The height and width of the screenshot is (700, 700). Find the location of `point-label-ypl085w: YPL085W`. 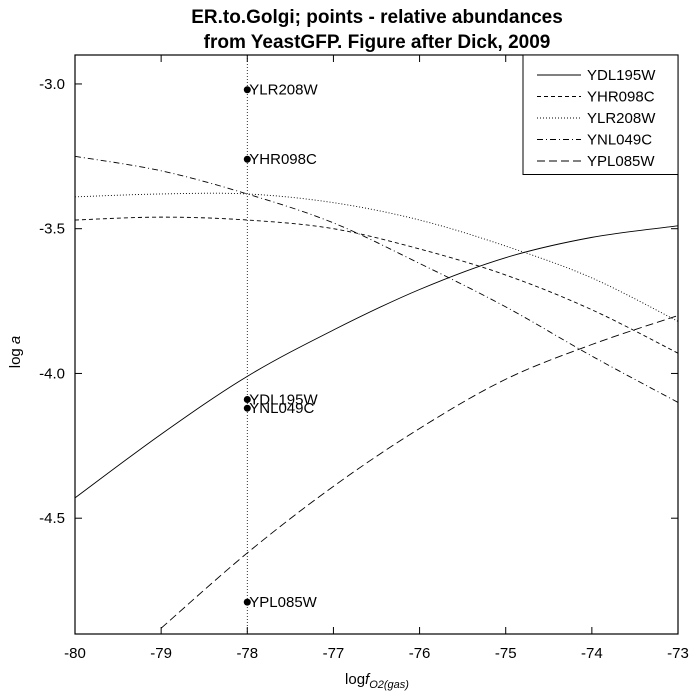

point-label-ypl085w: YPL085W is located at coordinates (283, 602).